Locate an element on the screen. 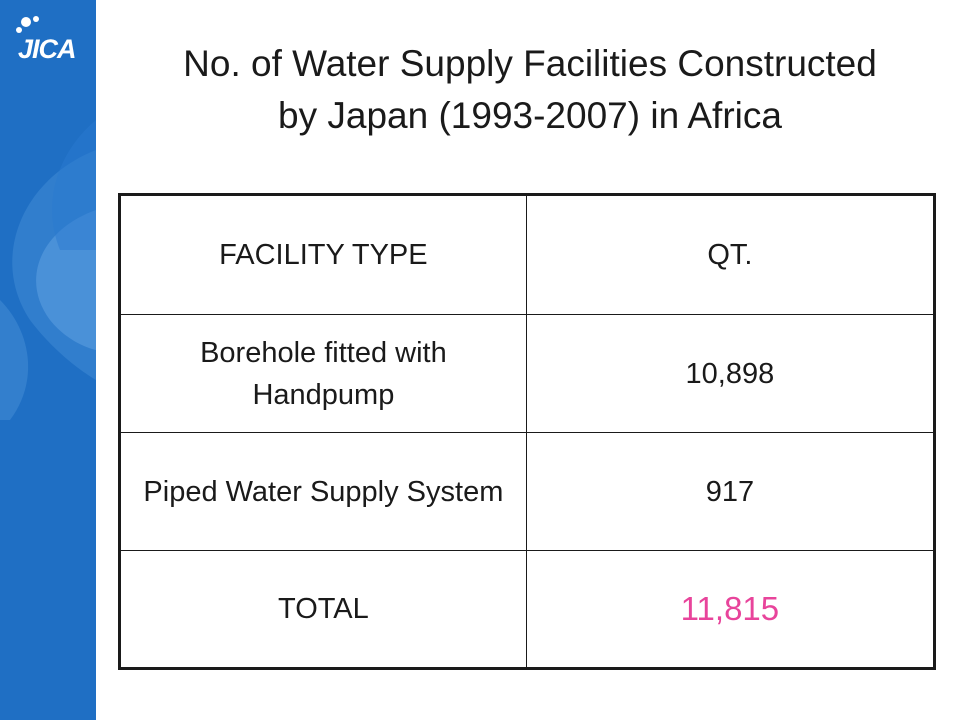 The image size is (960, 720). header-quantity: QT. is located at coordinates (730, 254).